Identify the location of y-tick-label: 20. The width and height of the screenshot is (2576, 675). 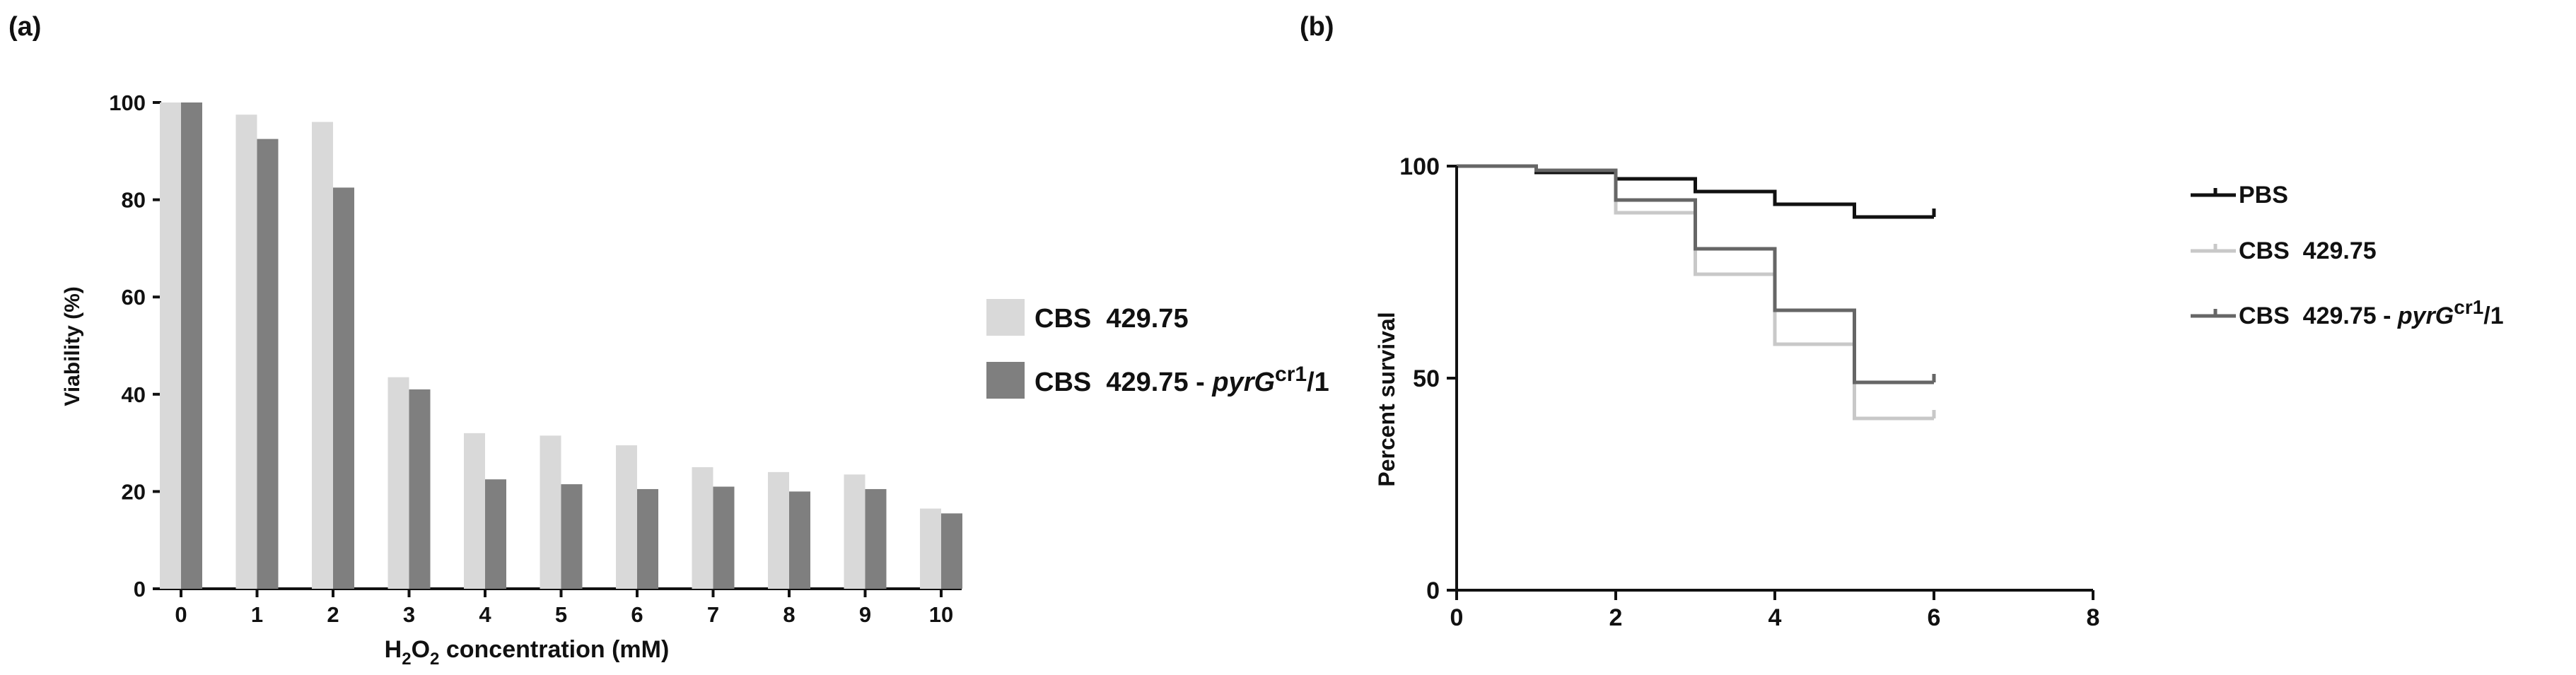
(134, 492).